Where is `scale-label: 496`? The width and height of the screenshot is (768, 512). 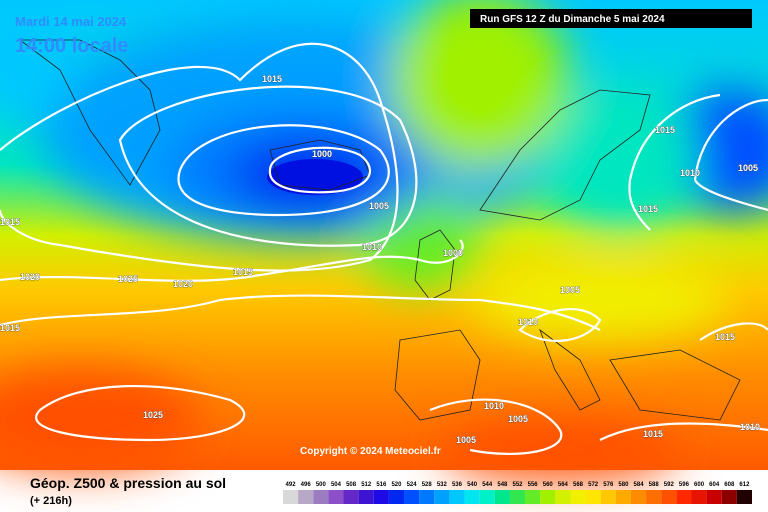
scale-label: 496 is located at coordinates (306, 485).